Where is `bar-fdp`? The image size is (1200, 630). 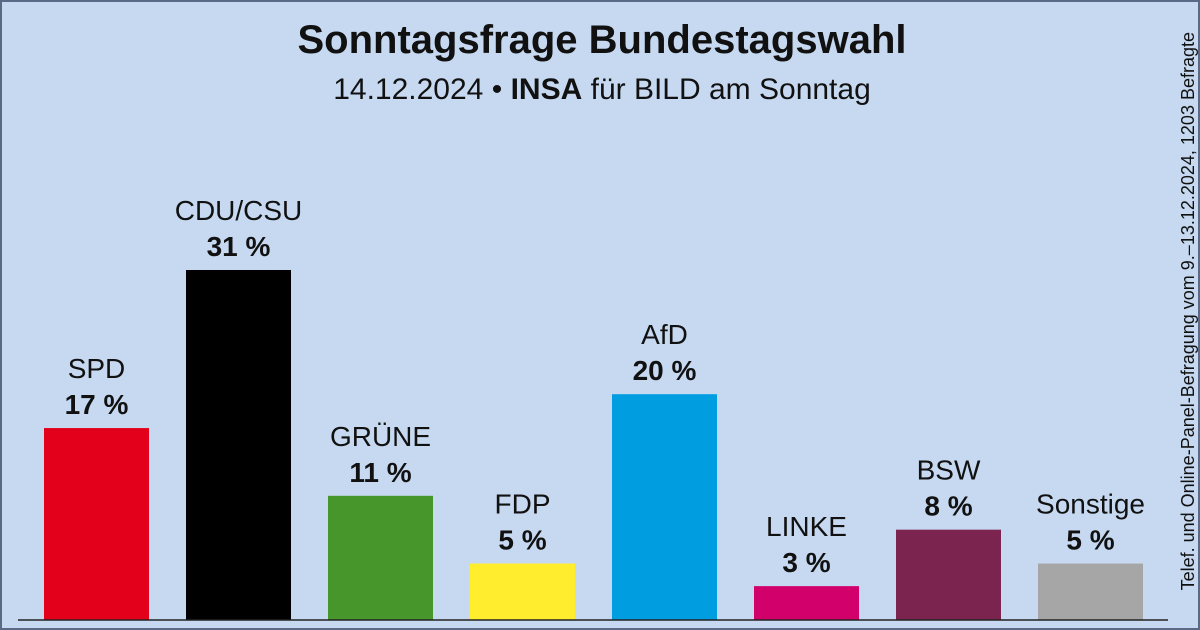
bar-fdp is located at coordinates (522, 591).